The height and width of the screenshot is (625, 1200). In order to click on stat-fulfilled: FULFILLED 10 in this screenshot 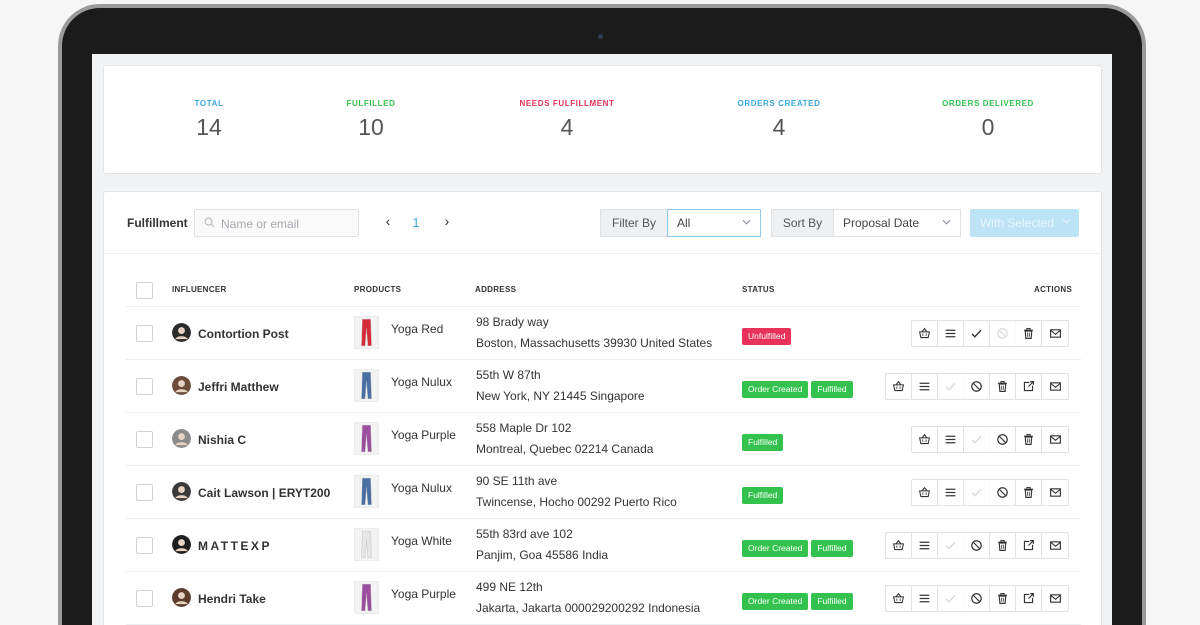, I will do `click(371, 120)`.